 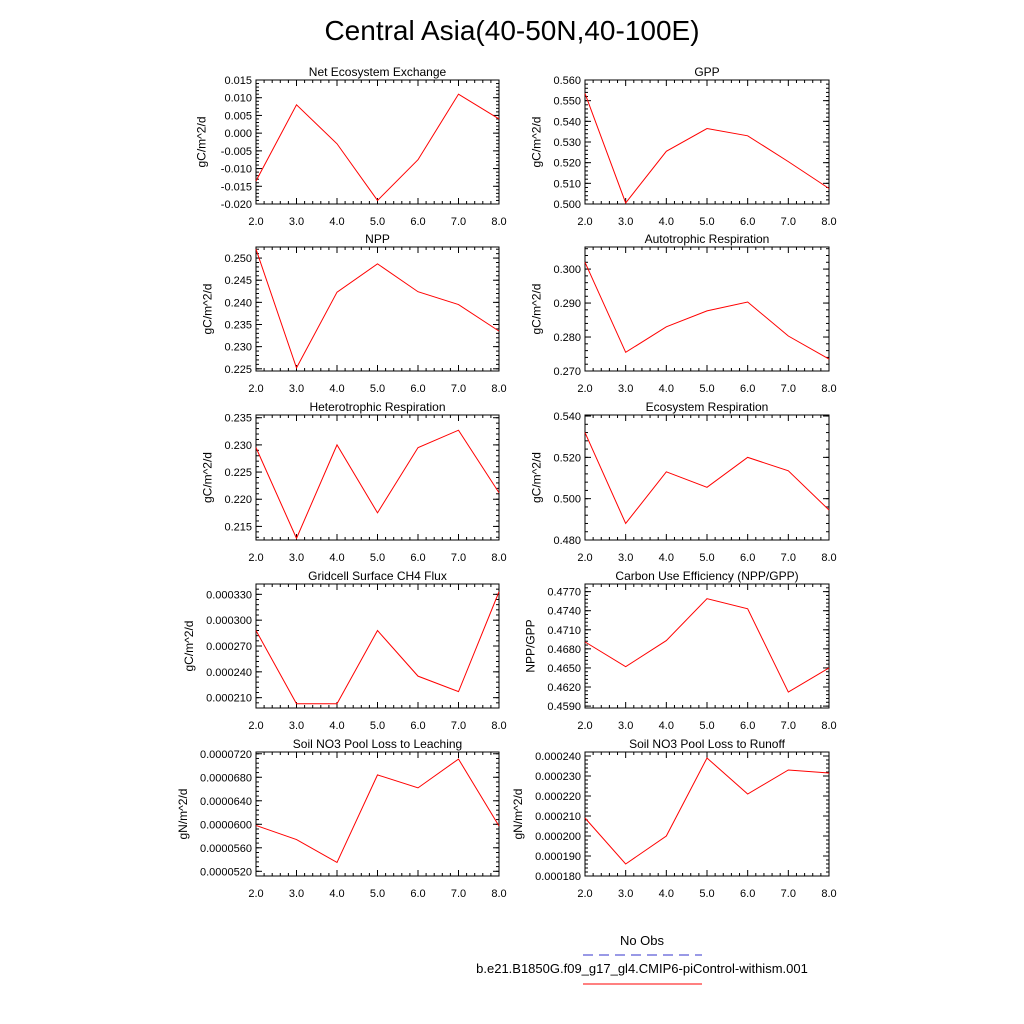 I want to click on y-tick-label: 0.4620, so click(x=564, y=688).